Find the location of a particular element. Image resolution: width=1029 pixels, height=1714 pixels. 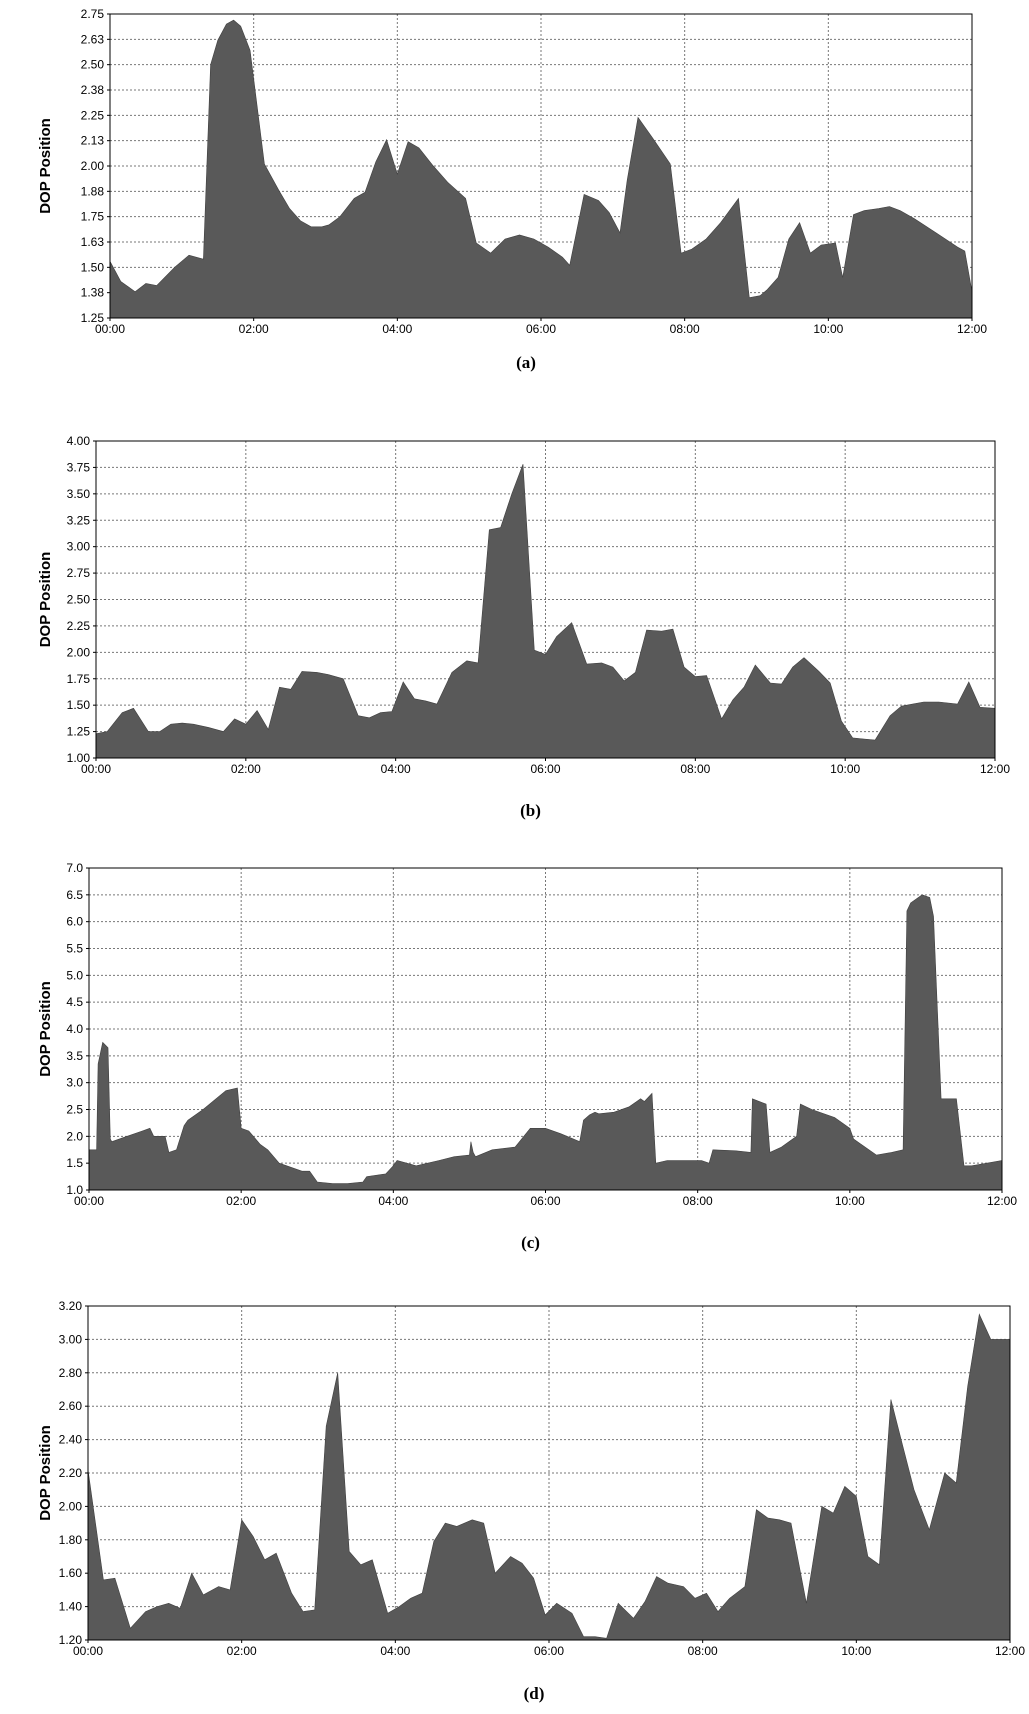

y-tick-label: 2.20 is located at coordinates (71, 1473).